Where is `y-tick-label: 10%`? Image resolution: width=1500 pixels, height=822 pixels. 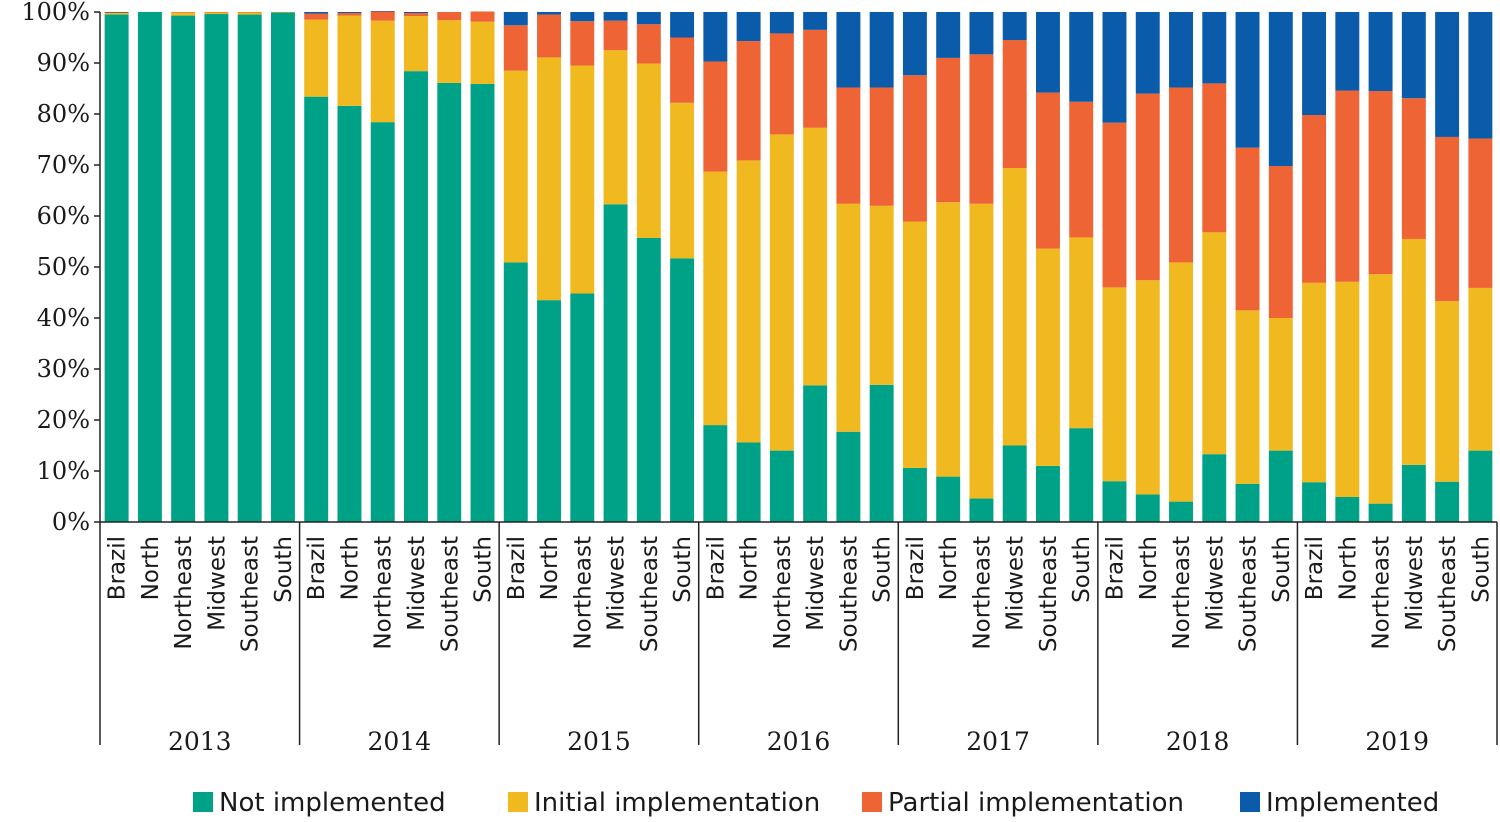
y-tick-label: 10% is located at coordinates (63, 471).